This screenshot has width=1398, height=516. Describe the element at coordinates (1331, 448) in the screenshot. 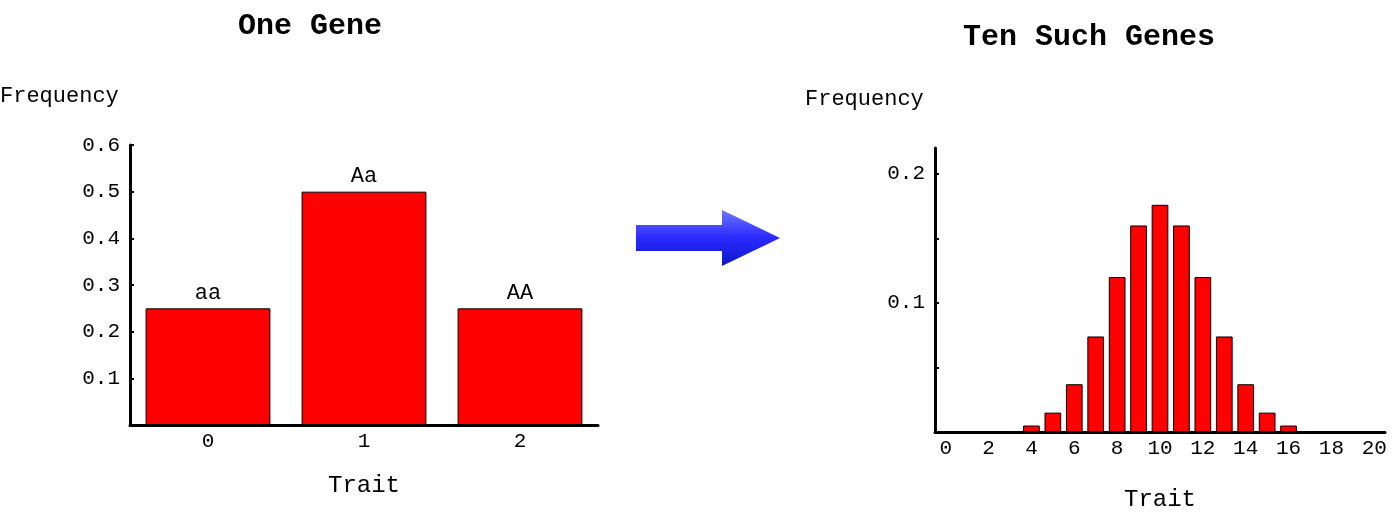

I see `x-tick-label: 18` at that location.